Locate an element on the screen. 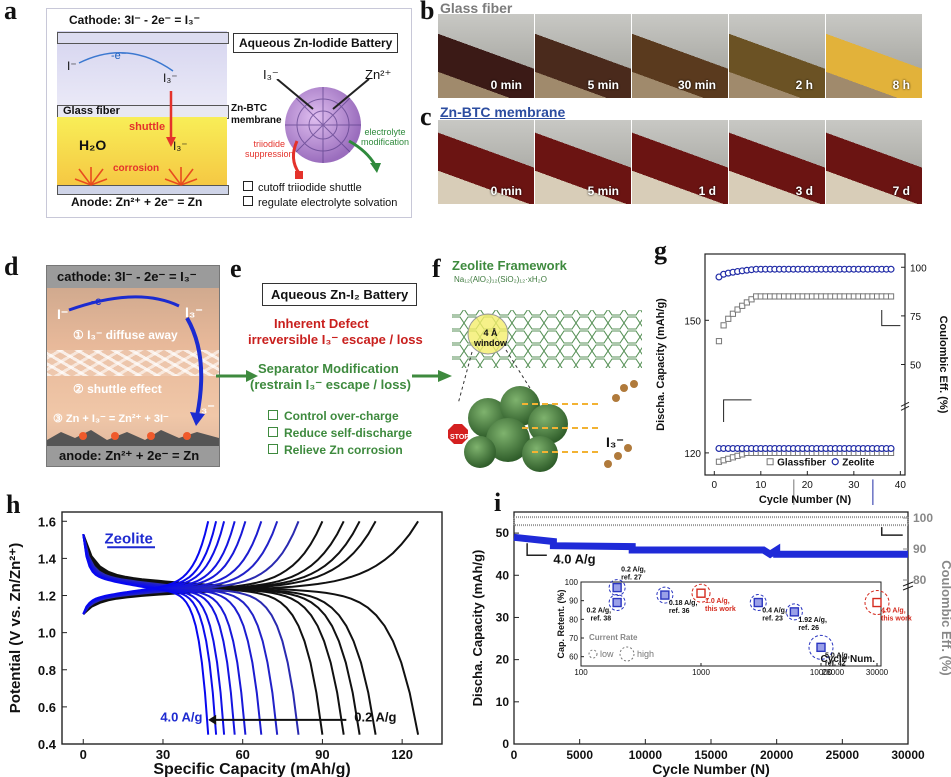 This screenshot has height=777, width=951. checkbox-icon is located at coordinates (273, 432).